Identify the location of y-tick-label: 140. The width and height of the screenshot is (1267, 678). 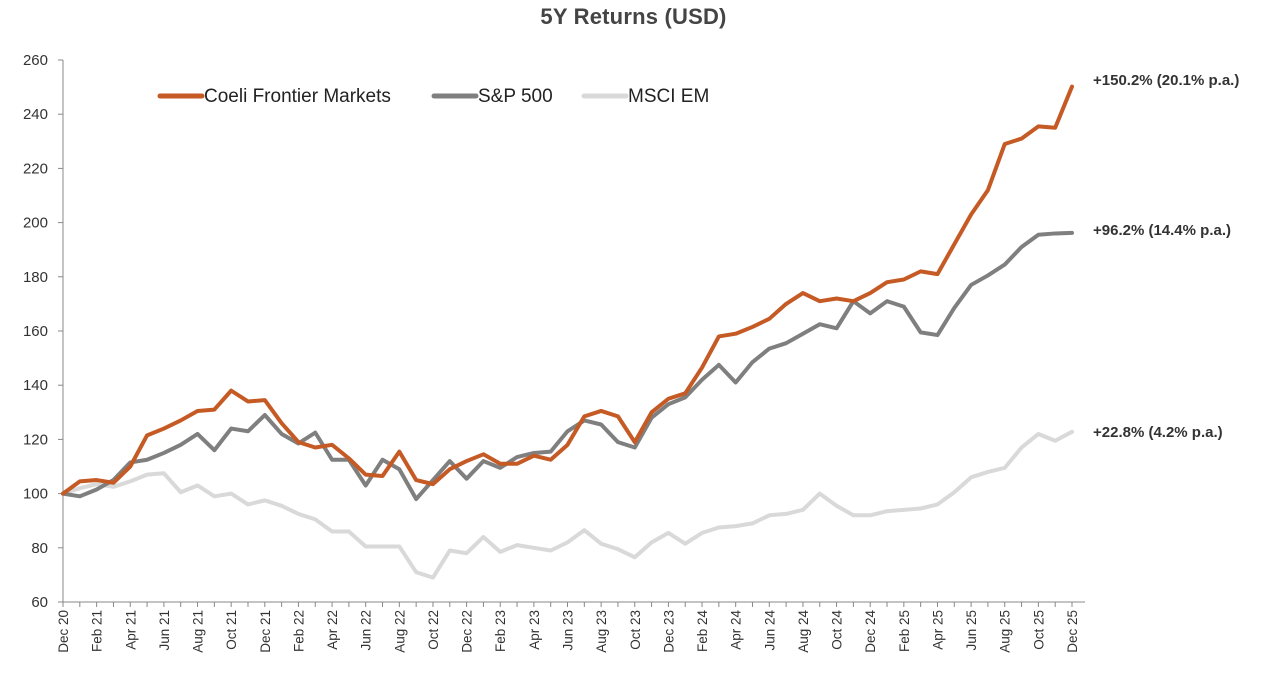
(35, 385).